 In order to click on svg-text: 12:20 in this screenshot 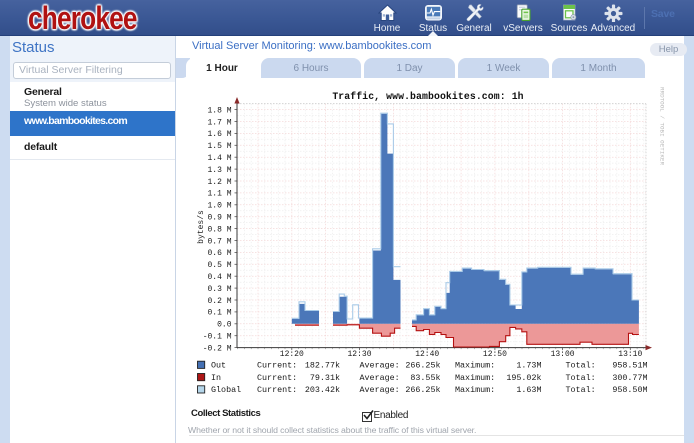, I will do `click(292, 354)`.